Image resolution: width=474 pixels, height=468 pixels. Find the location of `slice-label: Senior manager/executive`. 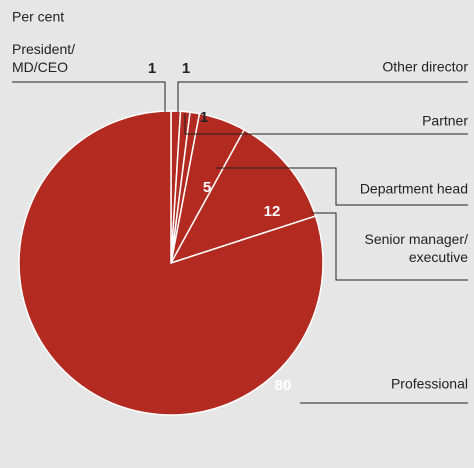

slice-label: Senior manager/executive is located at coordinates (416, 248).